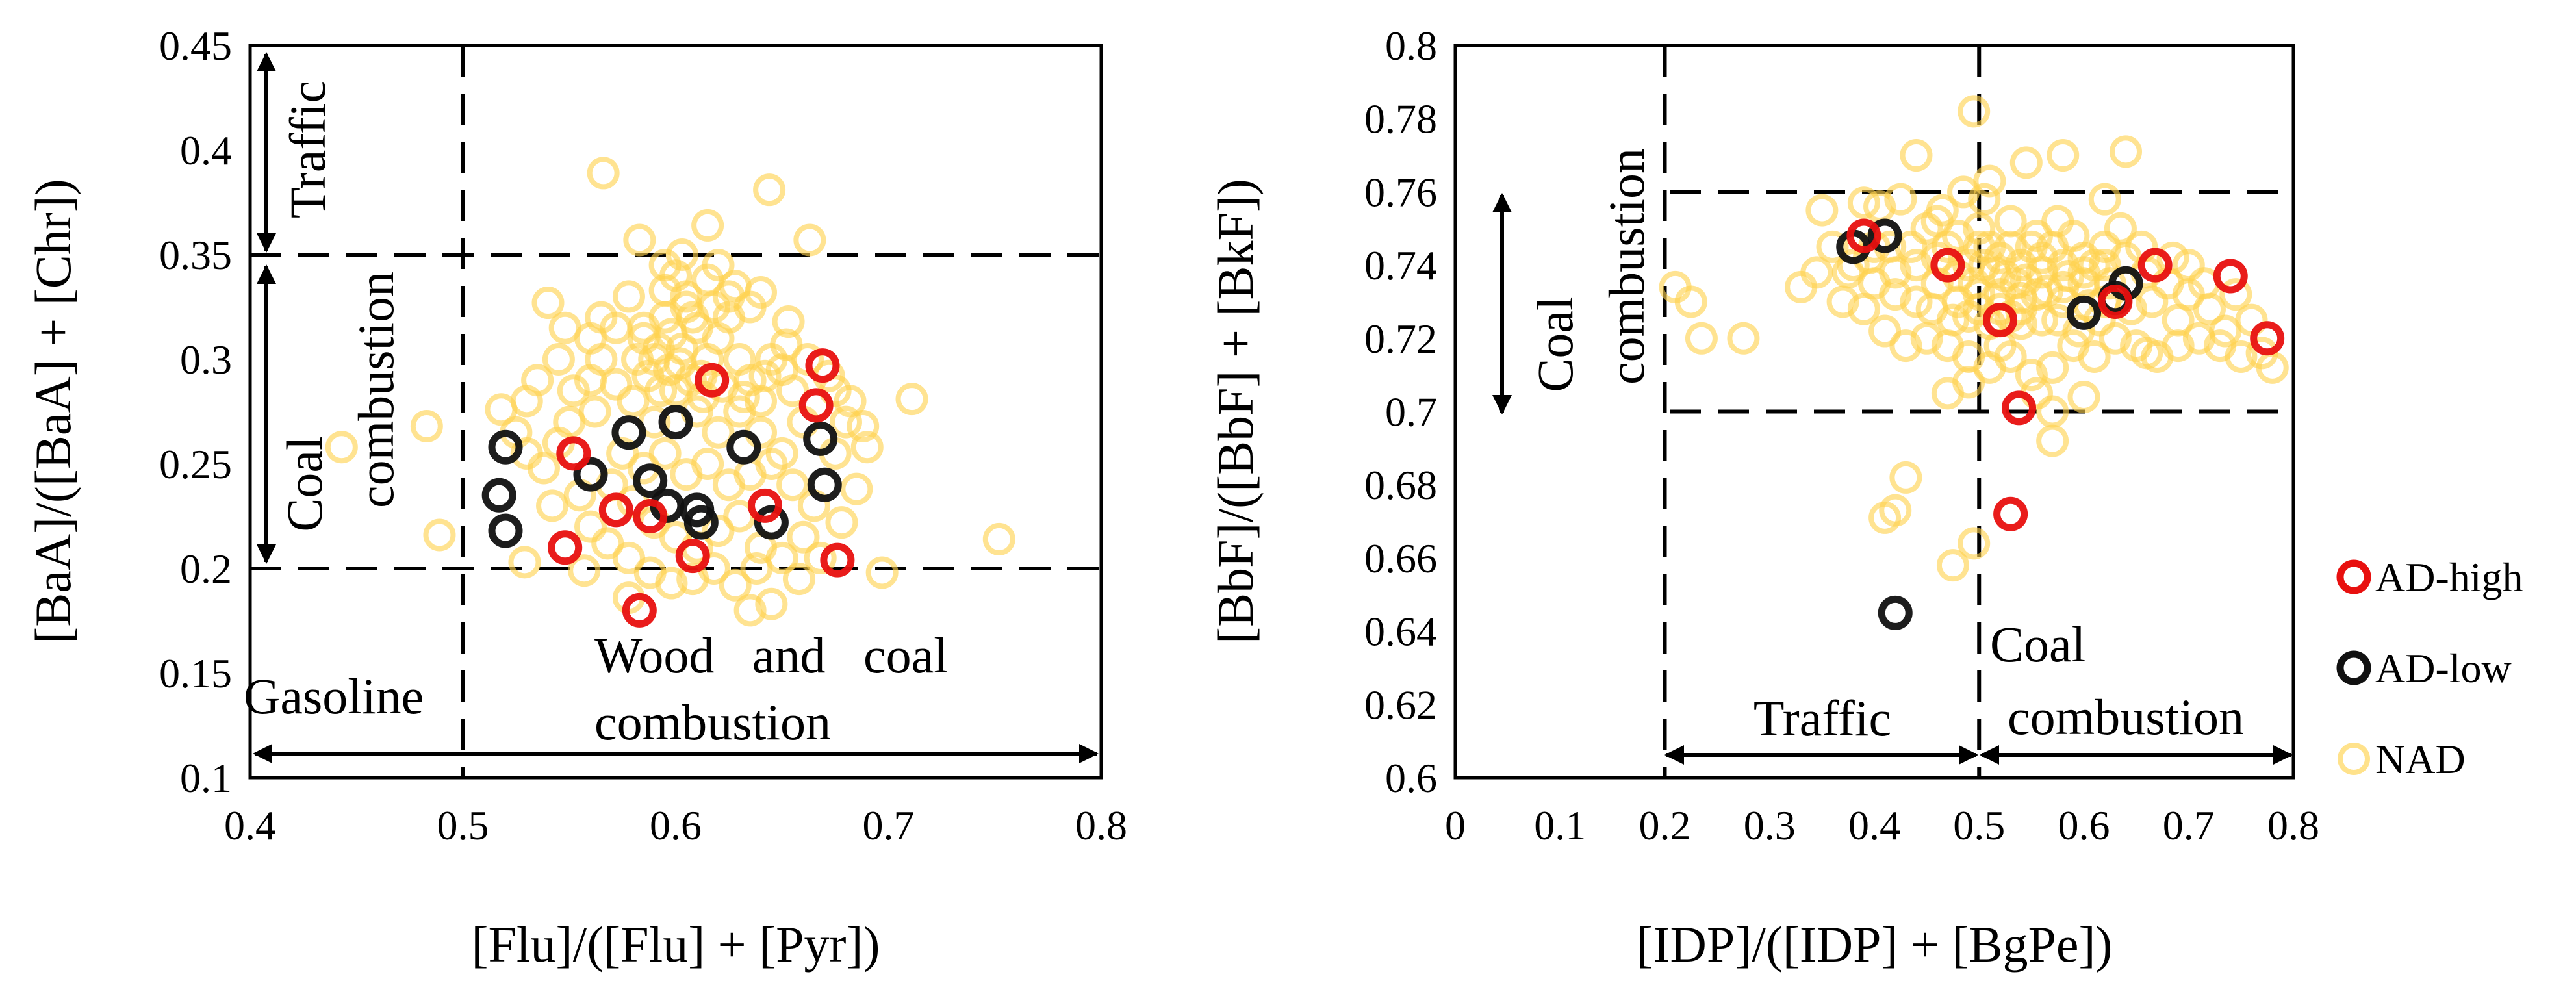 The height and width of the screenshot is (994, 2576). What do you see at coordinates (1875, 944) in the screenshot?
I see `x-axis-label-right: [IDP]/([IDP] + [BgPe])` at bounding box center [1875, 944].